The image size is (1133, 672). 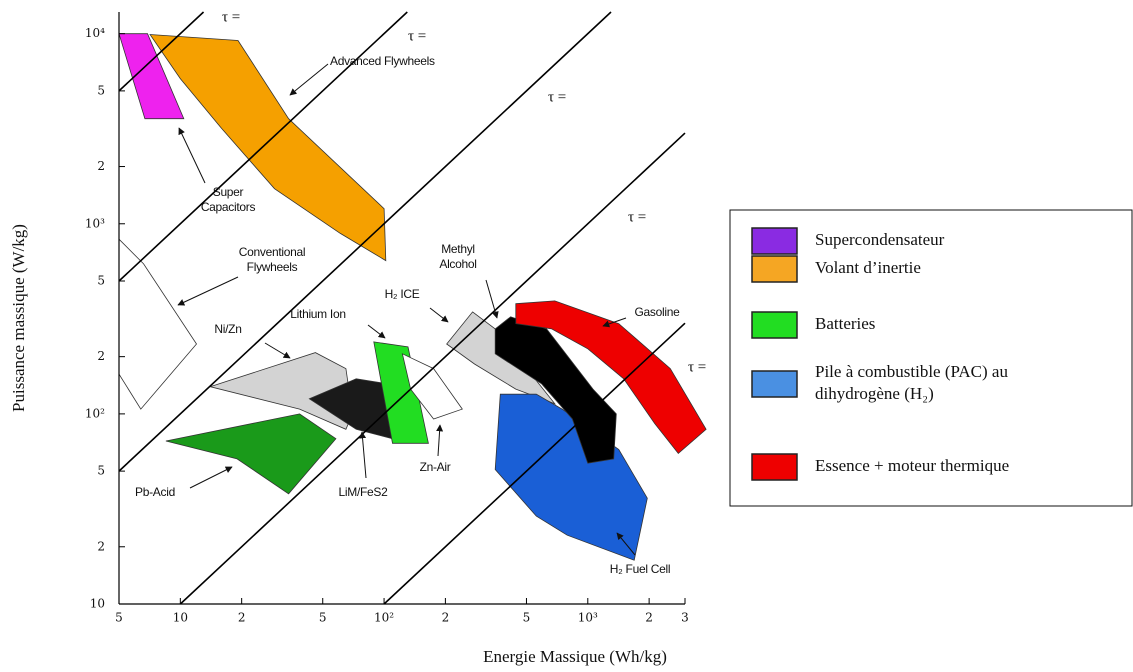 I want to click on x-tick-label: 10³, so click(x=588, y=618).